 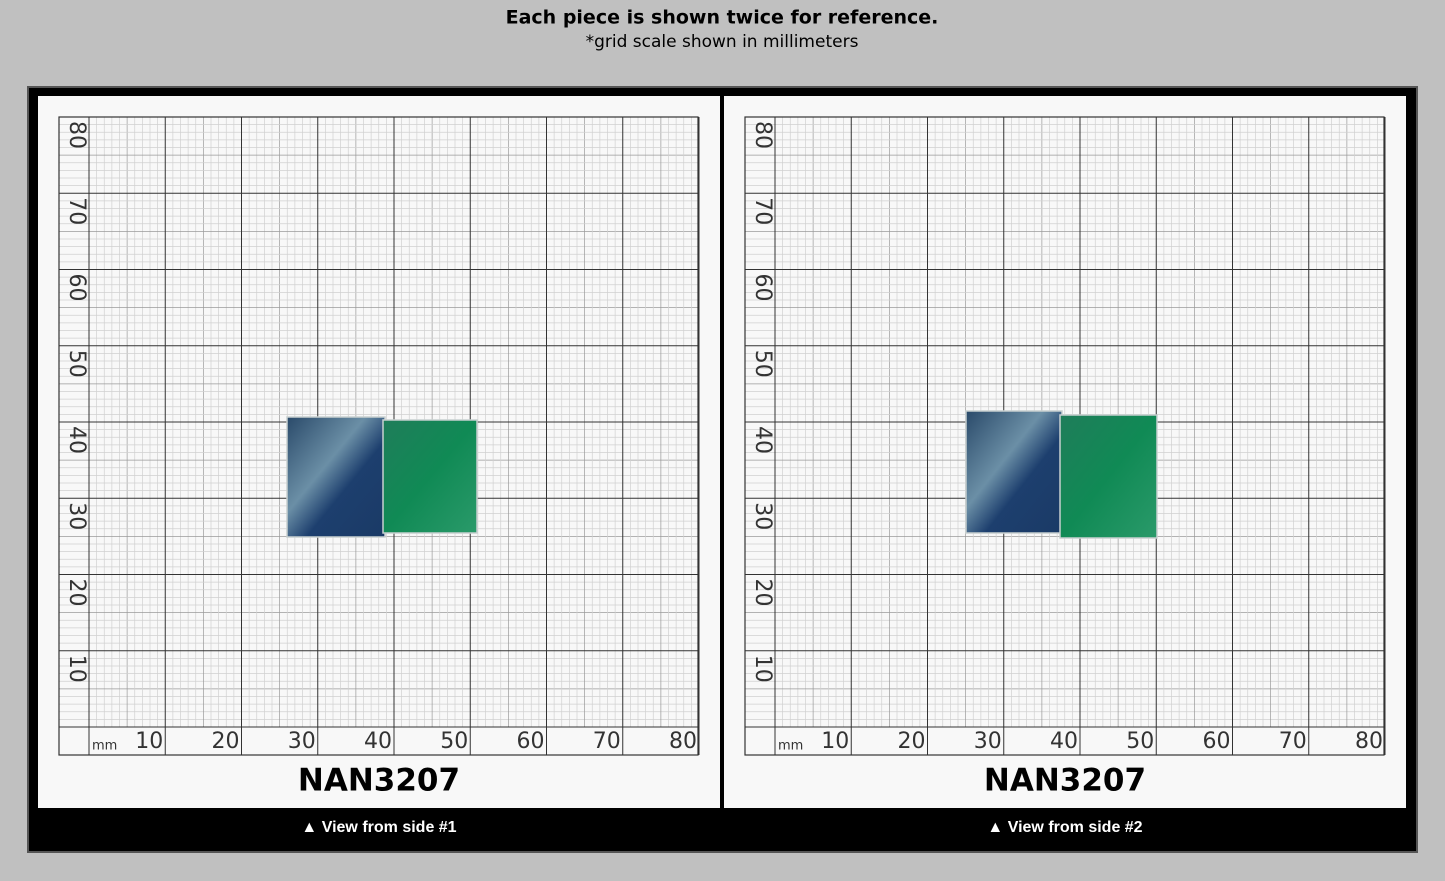 I want to click on subtitle: *grid scale shown in millimeters, so click(x=722, y=42).